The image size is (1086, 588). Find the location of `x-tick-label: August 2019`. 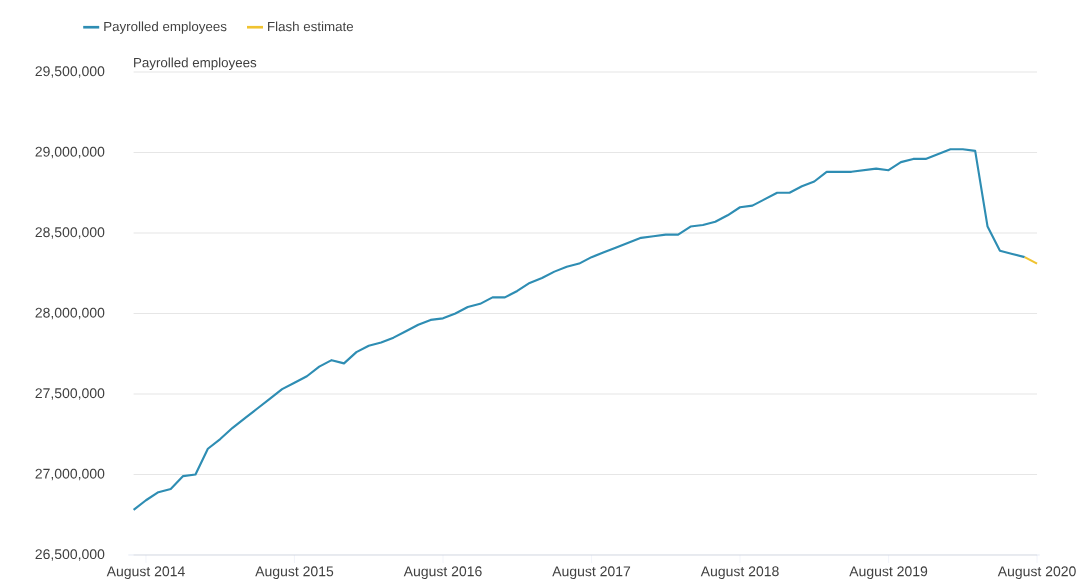

x-tick-label: August 2019 is located at coordinates (888, 573).